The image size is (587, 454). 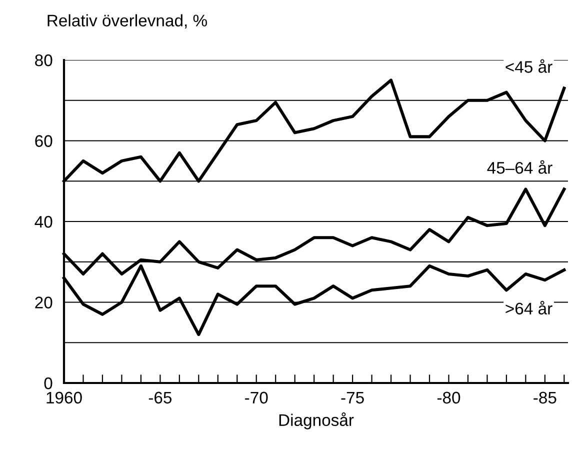 I want to click on series-label: 45–64 år, so click(x=519, y=167).